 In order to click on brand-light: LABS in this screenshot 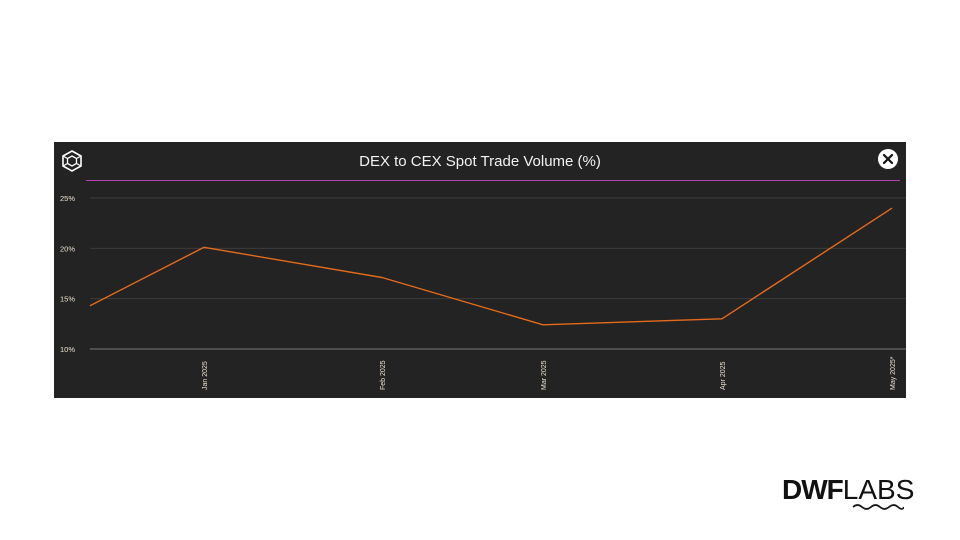, I will do `click(878, 489)`.